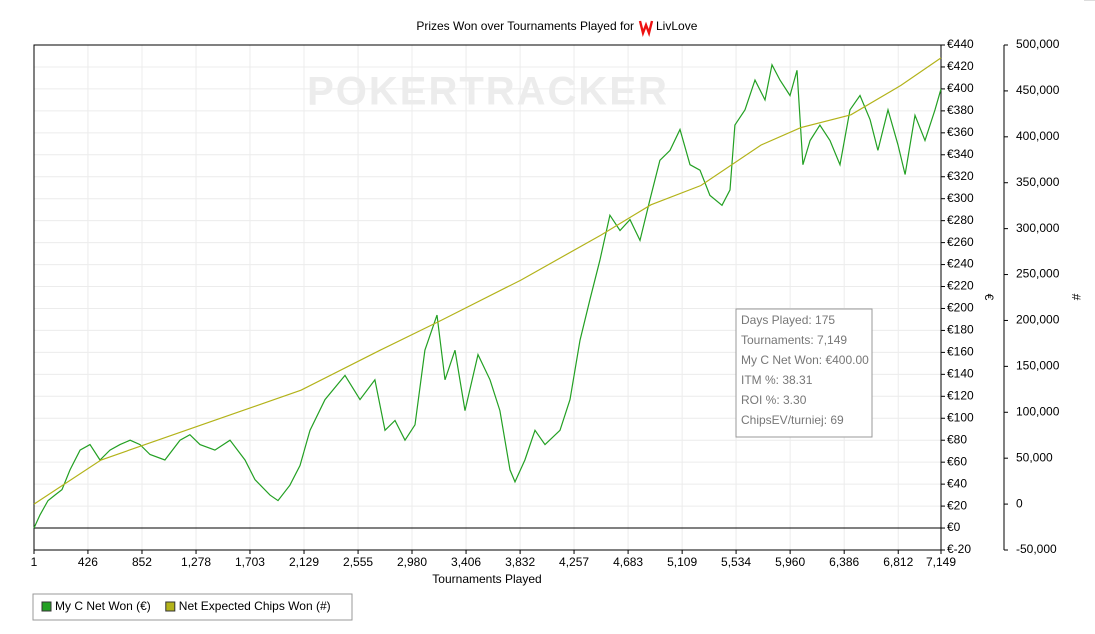 This screenshot has height=634, width=1095. I want to click on x-tick-label: 6,812, so click(898, 562).